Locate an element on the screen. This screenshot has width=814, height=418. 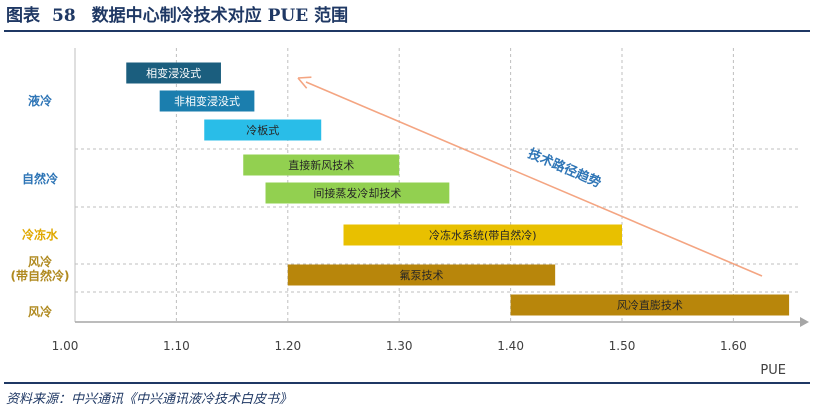
x-tick-label: 1.20 is located at coordinates (287, 346).